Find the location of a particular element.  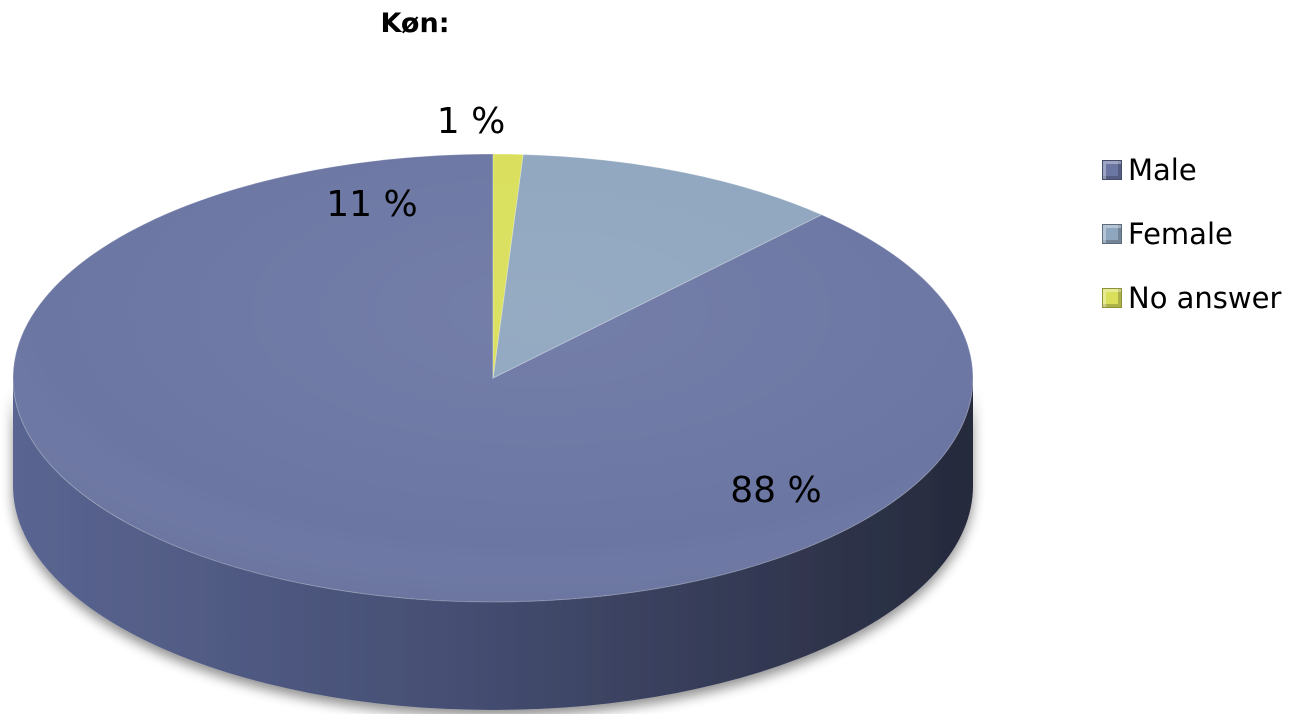

chart-title: Køn: is located at coordinates (415, 23).